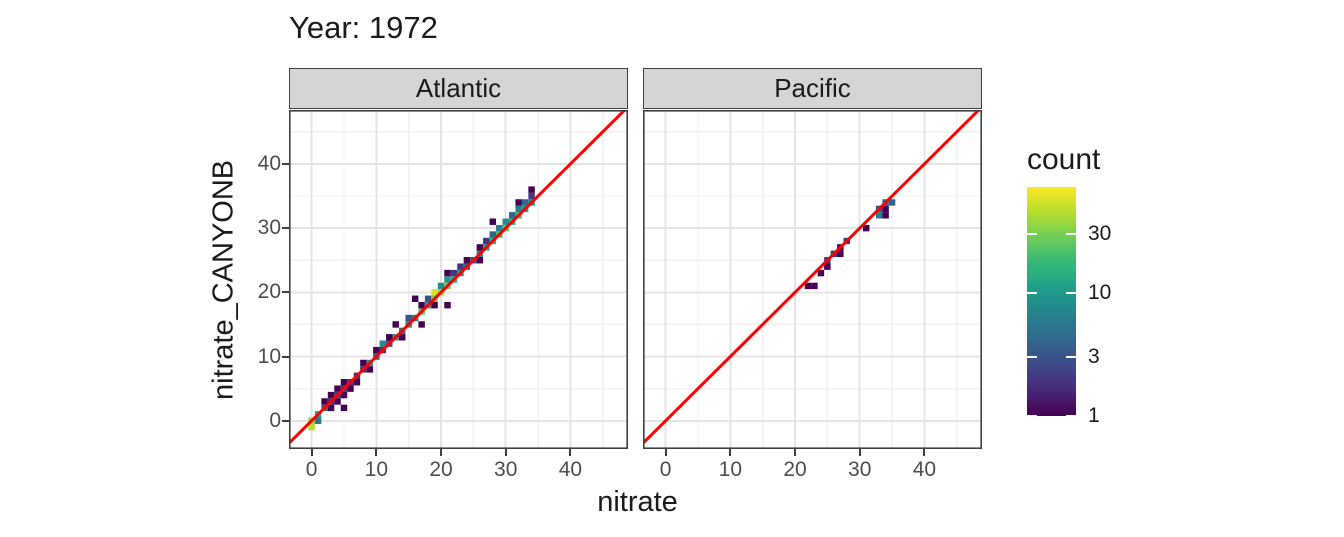  Describe the element at coordinates (637, 502) in the screenshot. I see `x-axis-title: nitrate` at that location.